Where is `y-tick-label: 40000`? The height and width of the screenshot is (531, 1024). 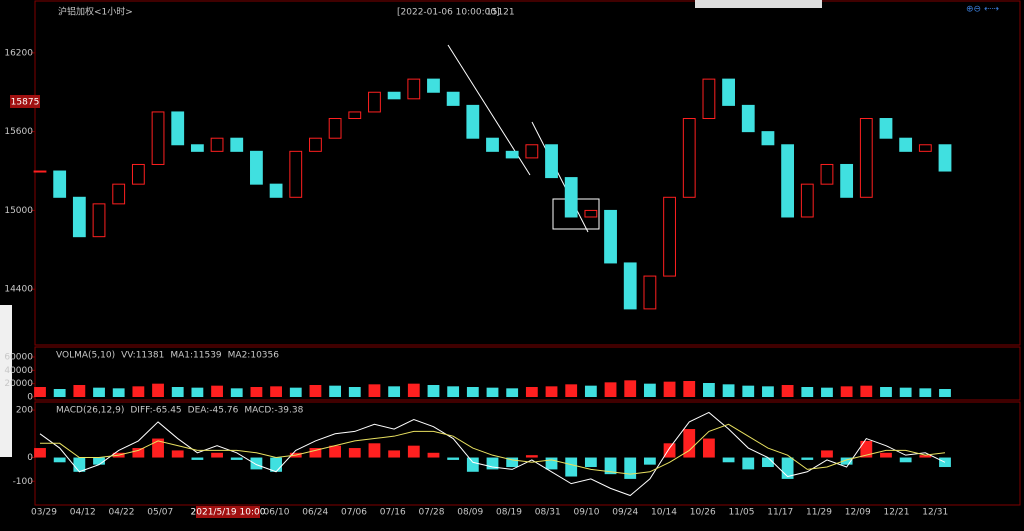
y-tick-label: 40000 is located at coordinates (18, 371).